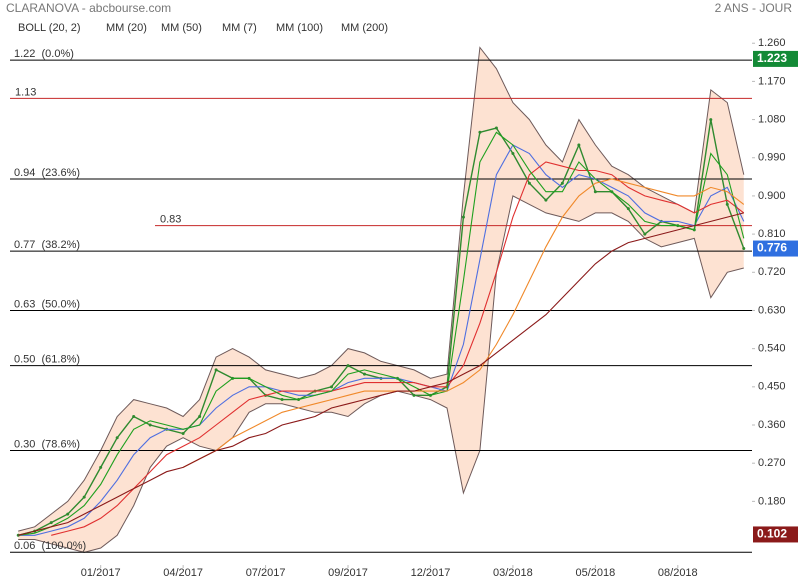 Image resolution: width=800 pixels, height=580 pixels. What do you see at coordinates (772, 272) in the screenshot?
I see `y-tick-label: 0.720` at bounding box center [772, 272].